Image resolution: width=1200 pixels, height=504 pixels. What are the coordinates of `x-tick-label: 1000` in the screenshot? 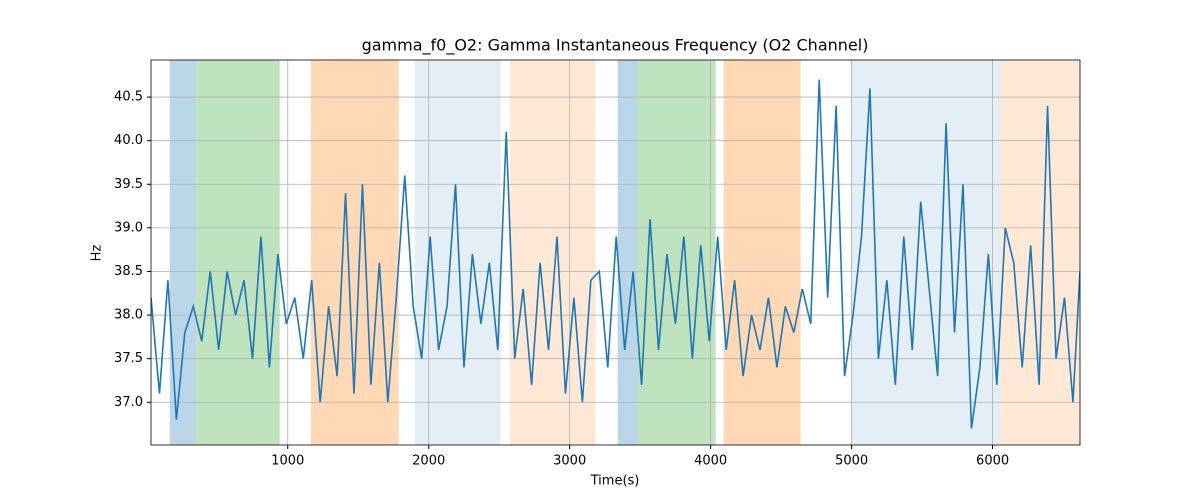 It's located at (287, 461).